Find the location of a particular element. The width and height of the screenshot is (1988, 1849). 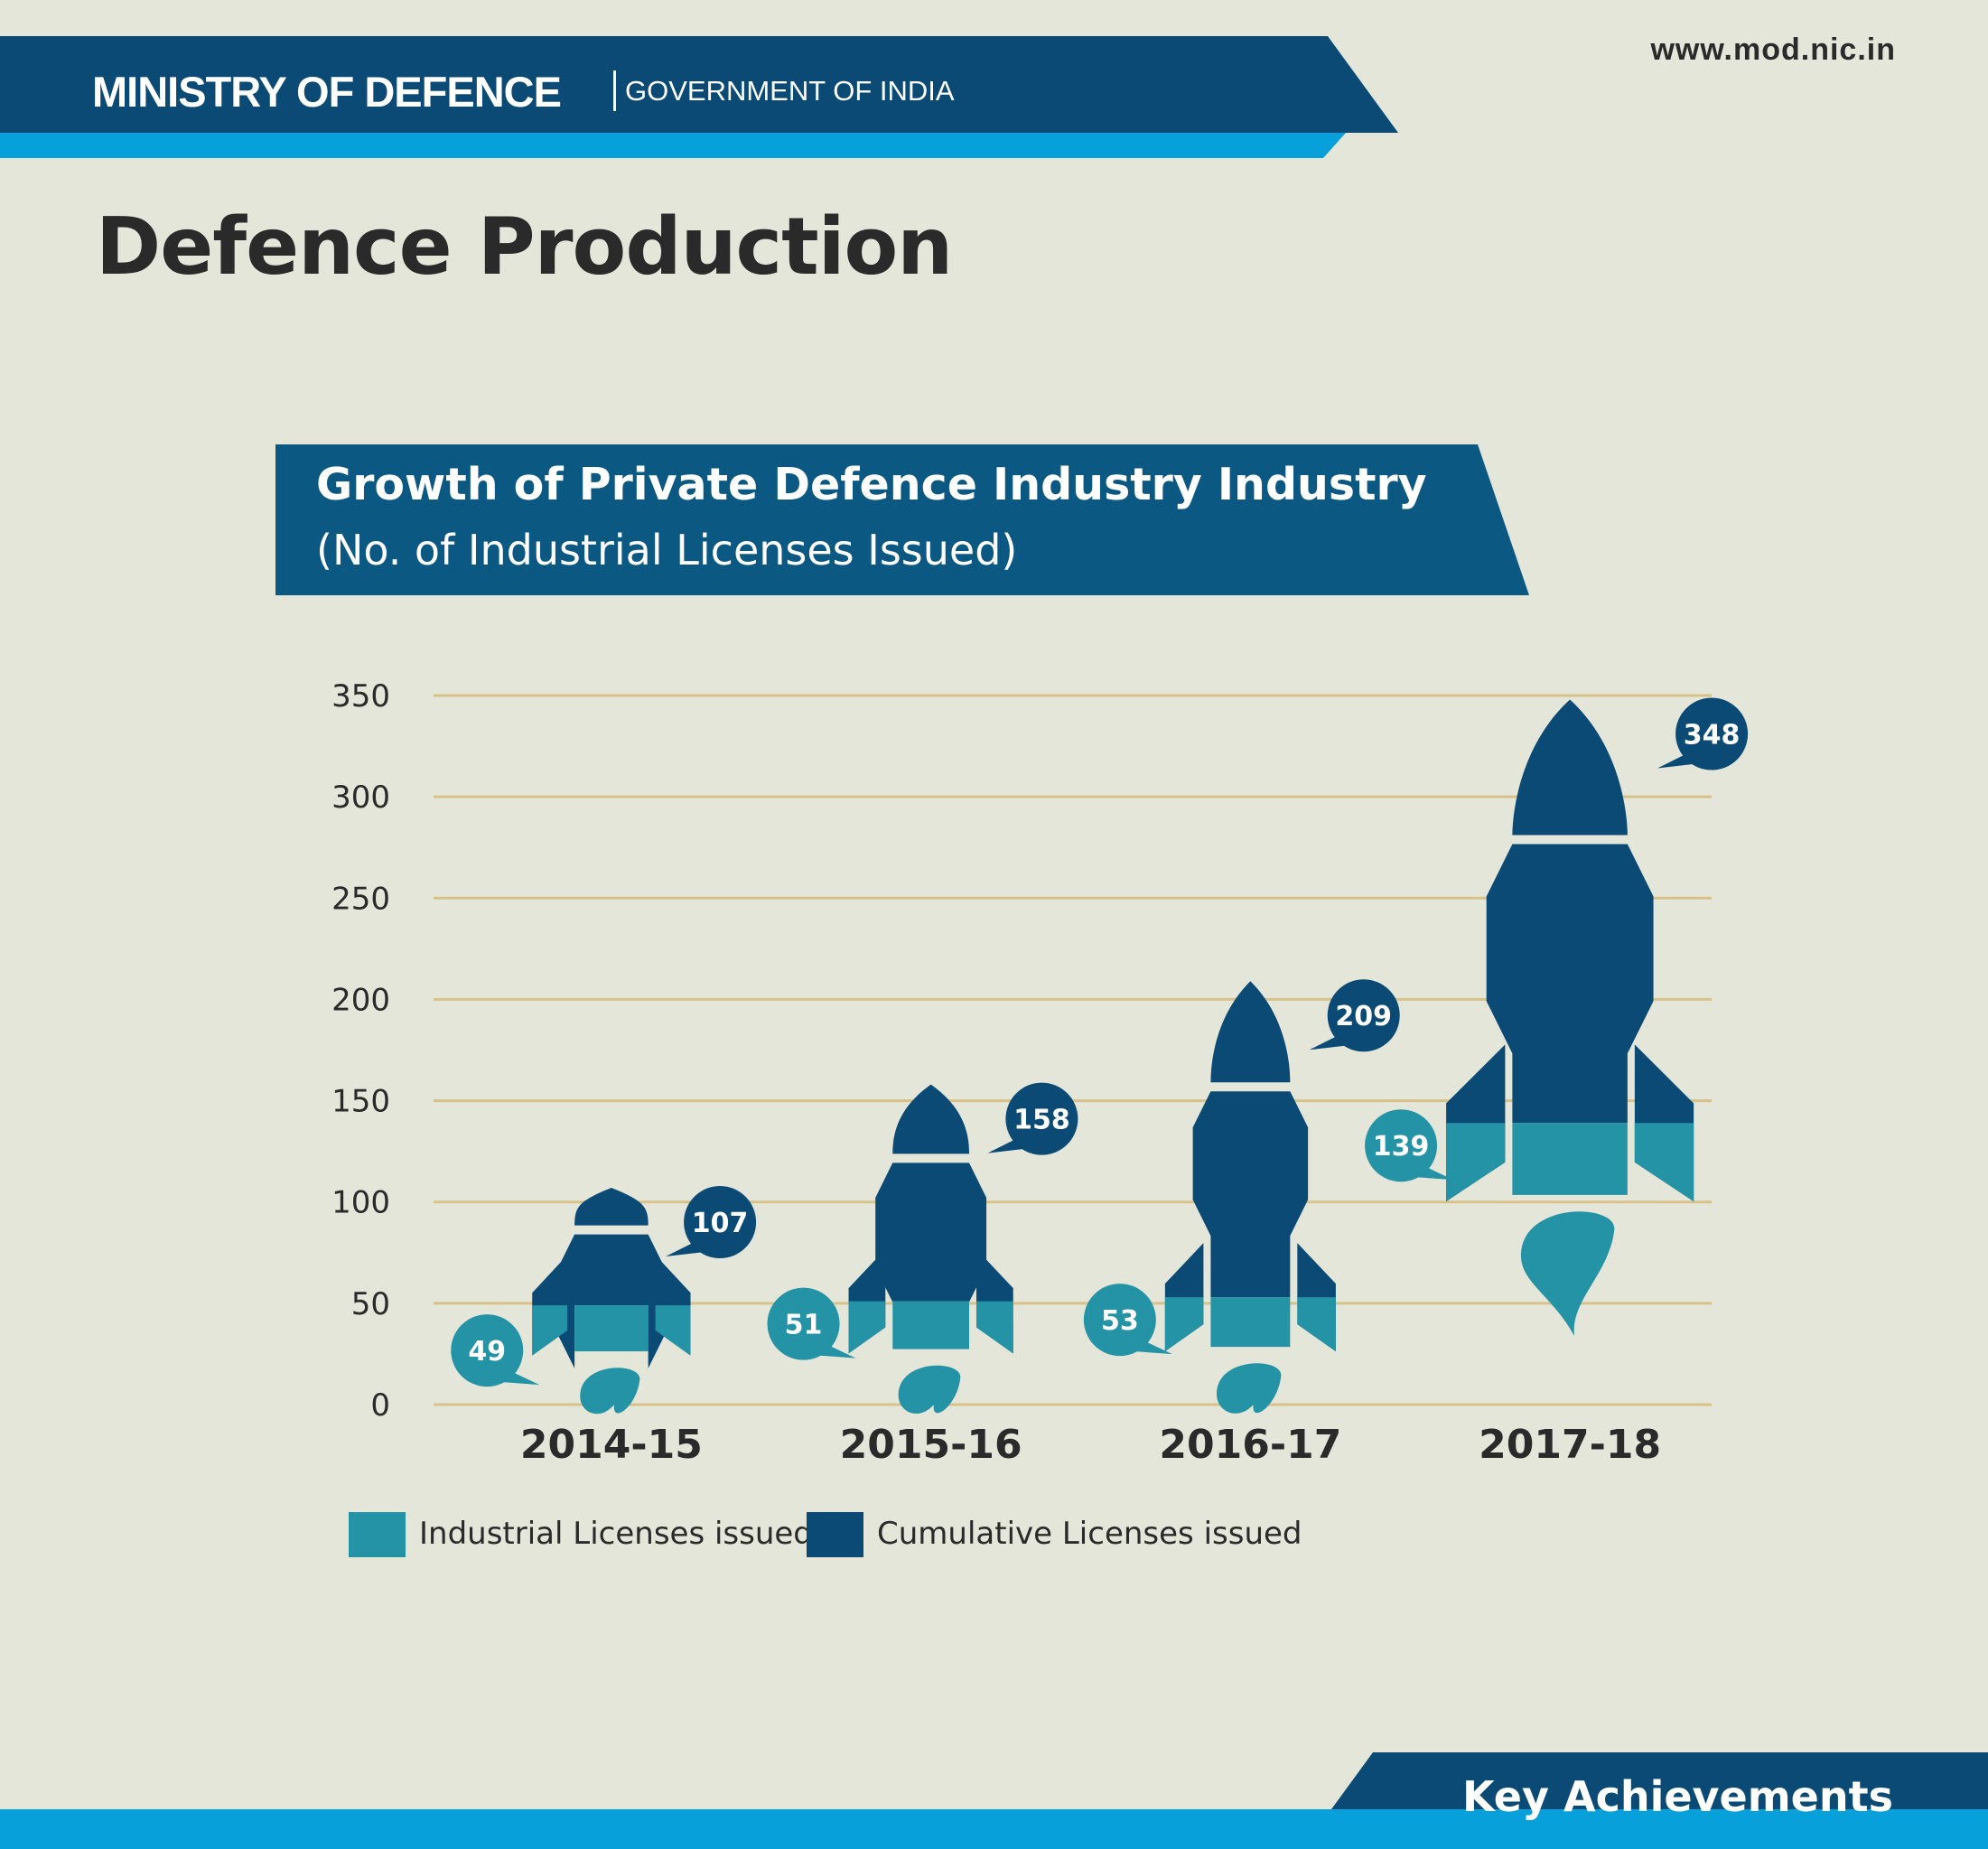

y-tick-label: 350 is located at coordinates (360, 696).